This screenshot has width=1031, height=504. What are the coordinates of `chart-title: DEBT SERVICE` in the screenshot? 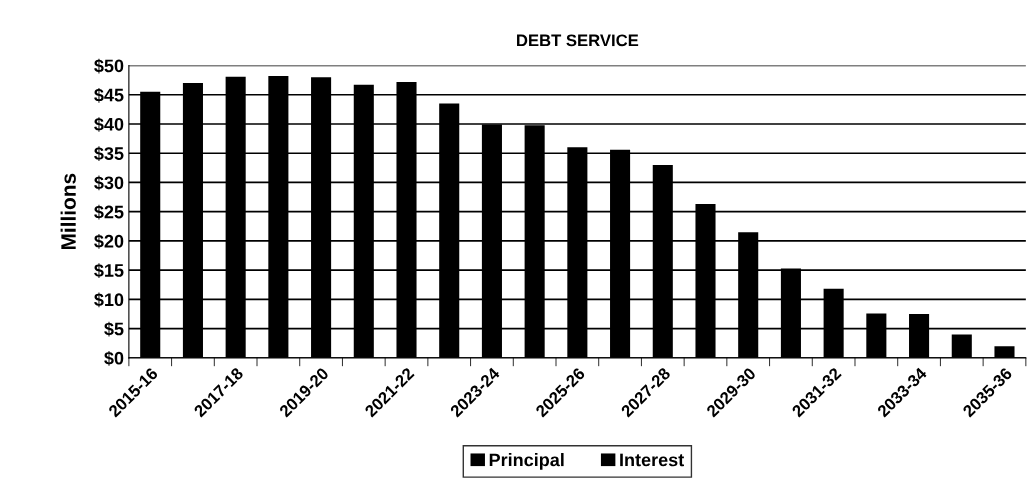 It's located at (578, 40).